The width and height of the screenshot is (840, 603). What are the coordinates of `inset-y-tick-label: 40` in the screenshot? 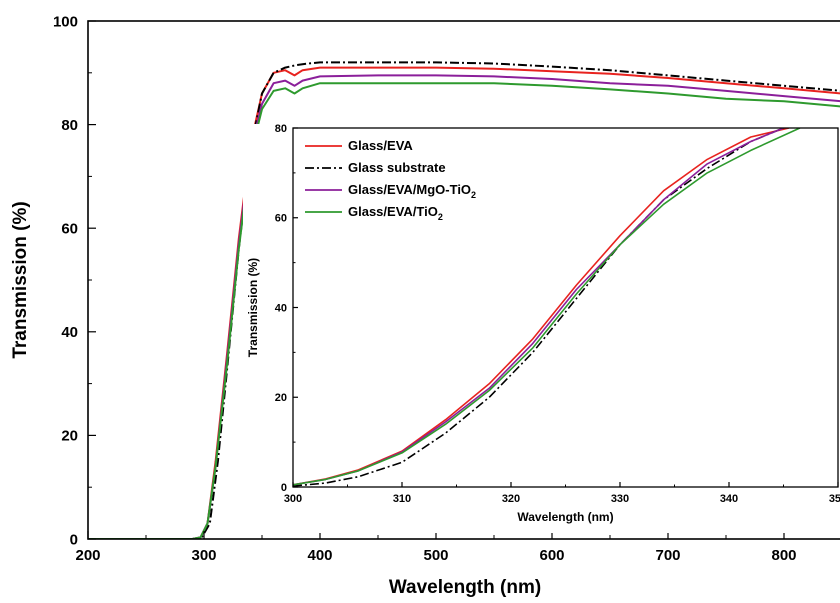 It's located at (281, 308).